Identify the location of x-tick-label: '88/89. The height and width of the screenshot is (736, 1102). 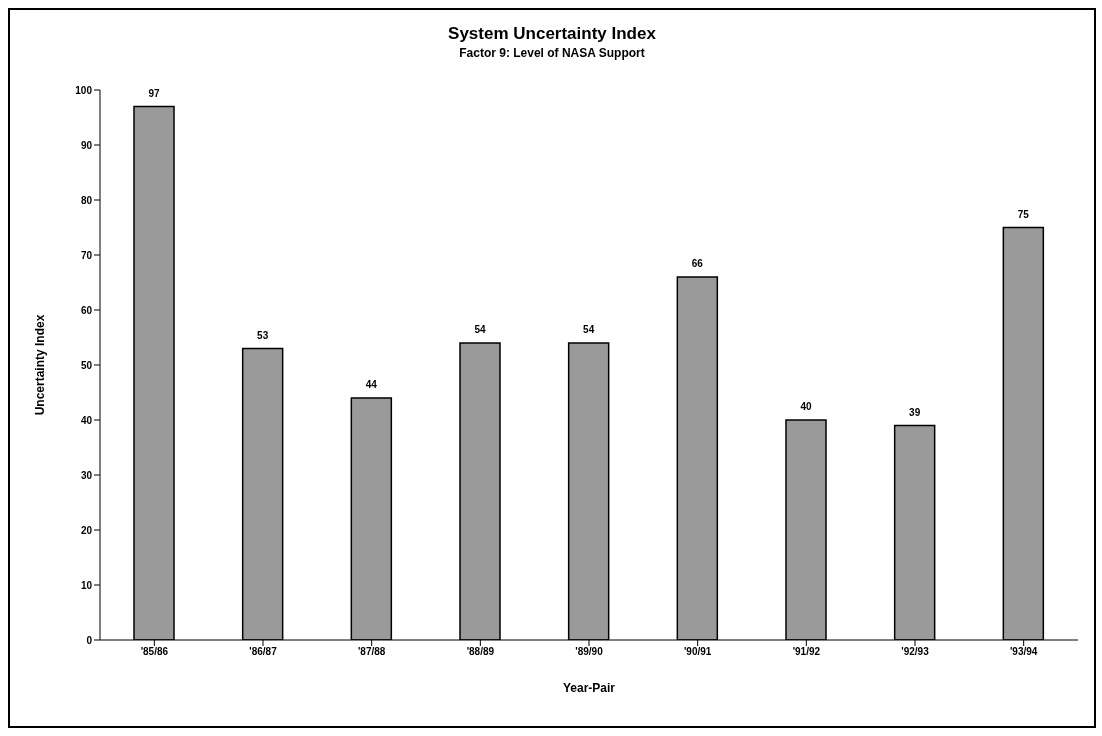
(480, 652).